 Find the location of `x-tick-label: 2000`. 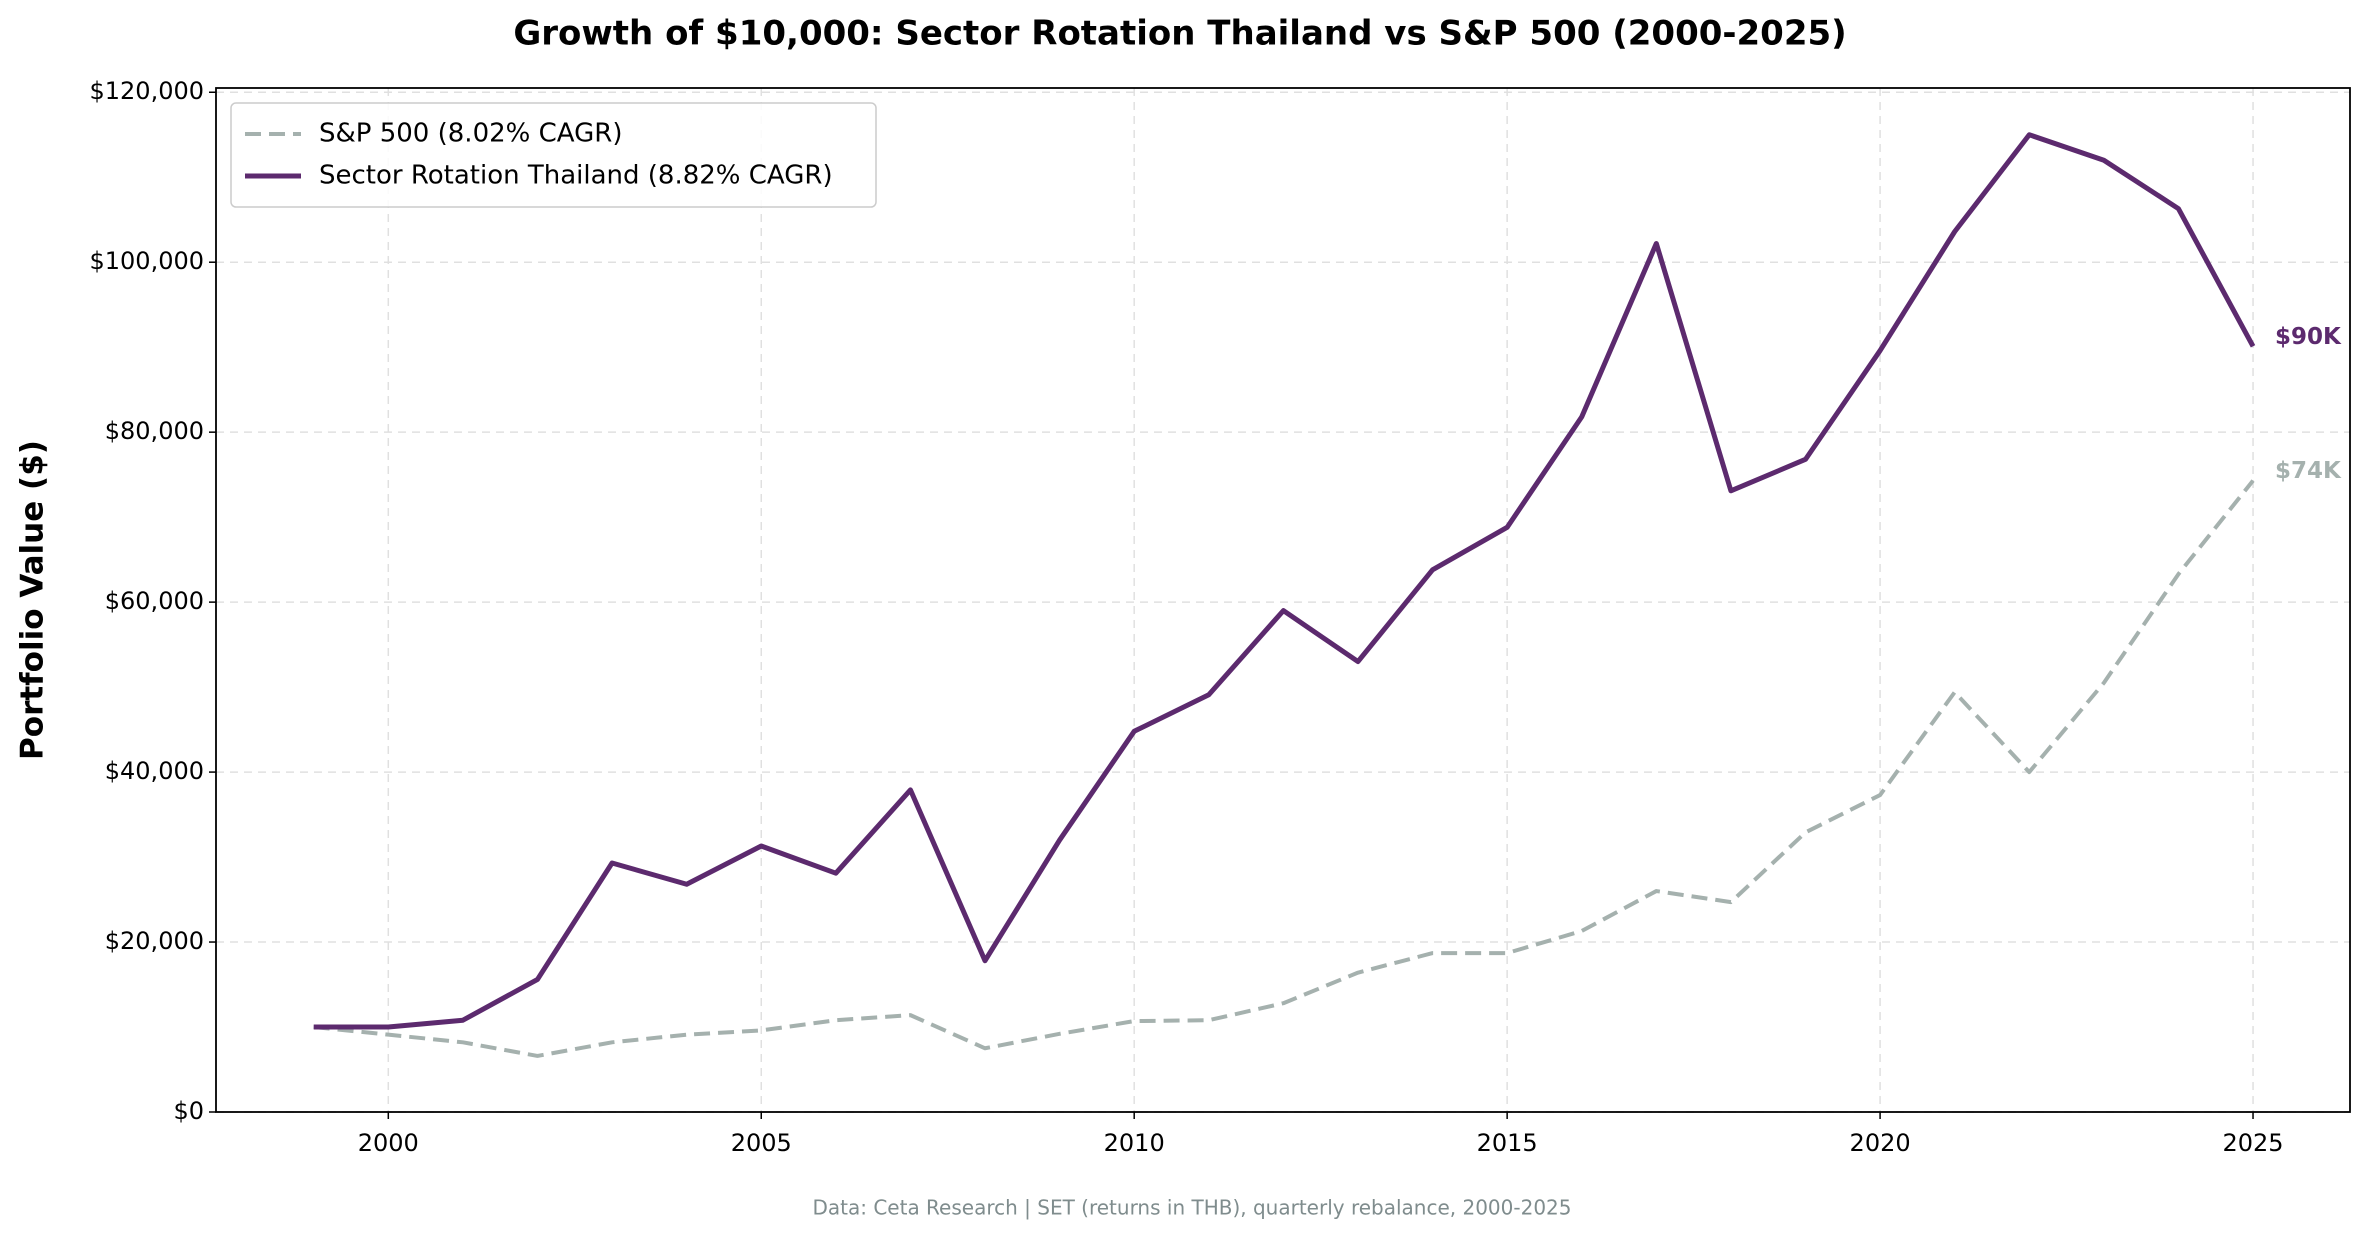

x-tick-label: 2000 is located at coordinates (388, 1143).